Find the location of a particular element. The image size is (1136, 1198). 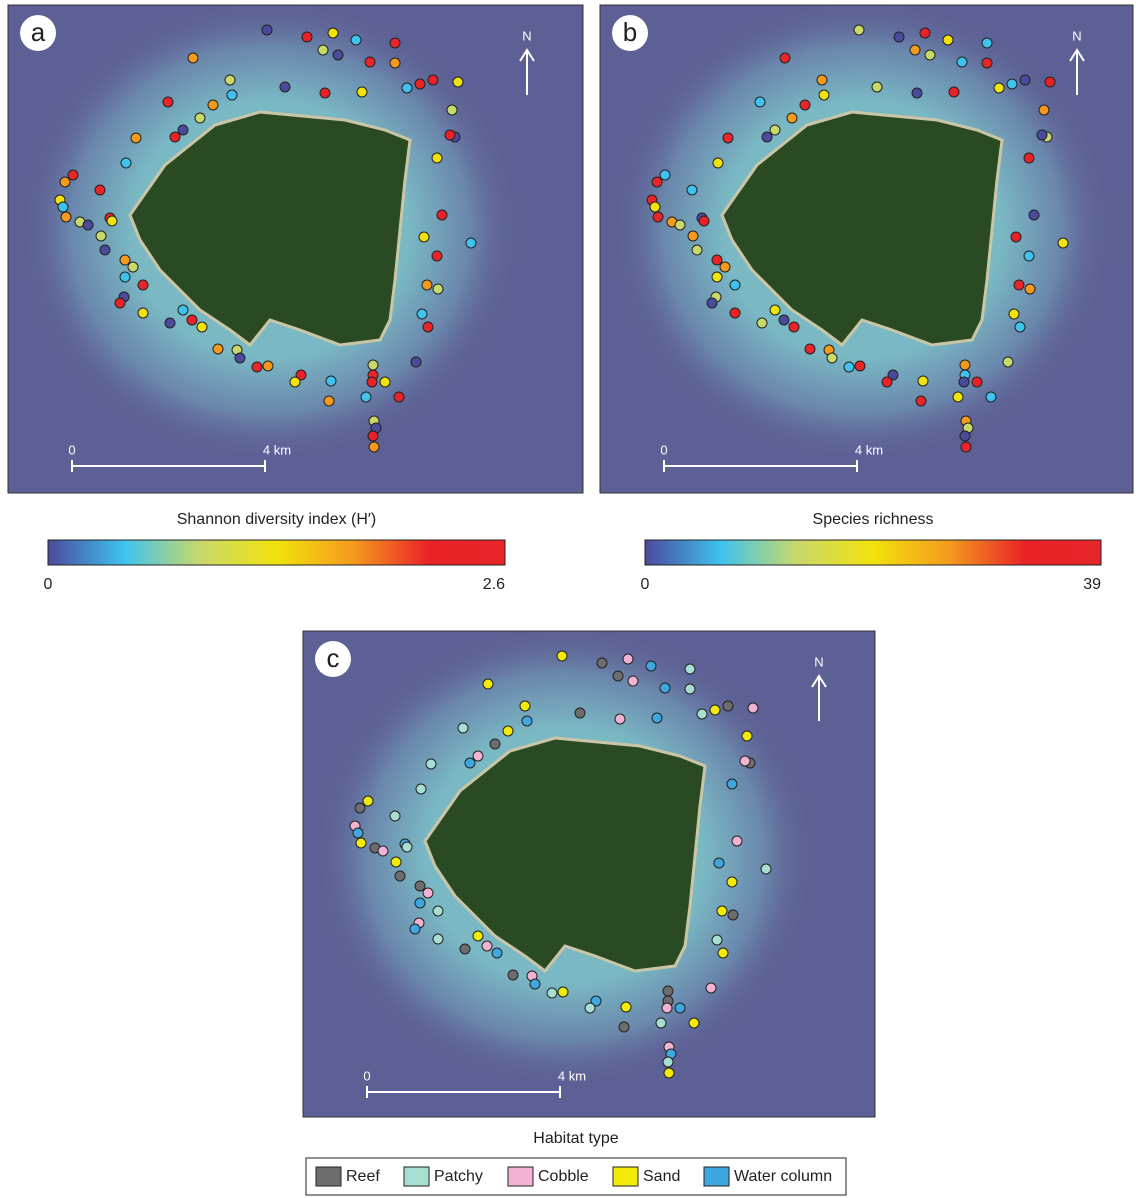

colorbar-title: Shannon diversity index (H′) is located at coordinates (277, 519).